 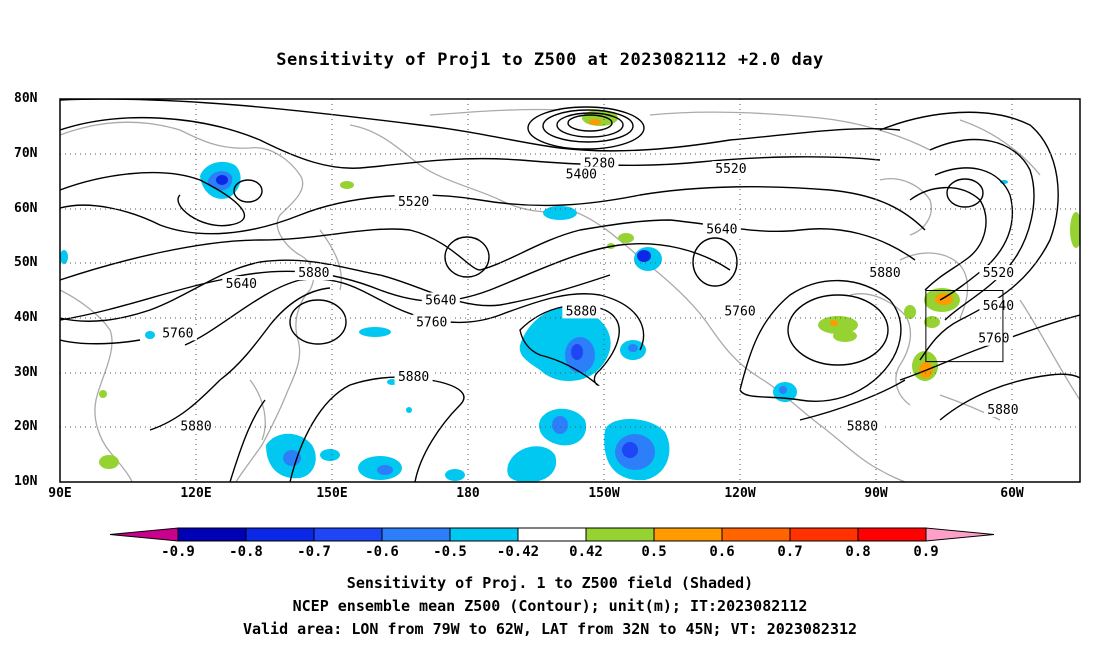 What do you see at coordinates (26, 262) in the screenshot?
I see `y-tick-label: 50N` at bounding box center [26, 262].